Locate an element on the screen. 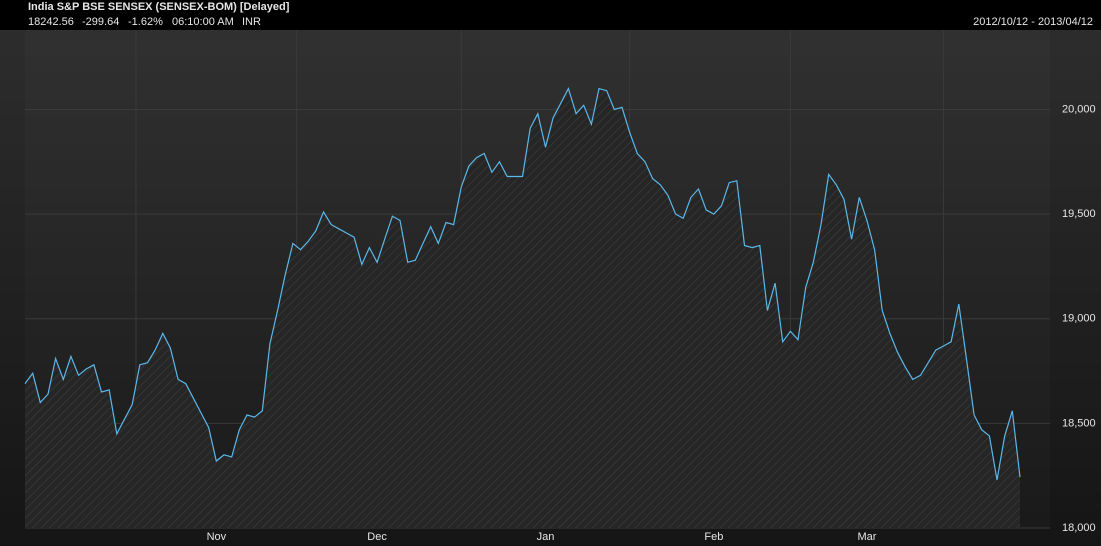 This screenshot has height=546, width=1101. x-tick-label: Mar is located at coordinates (866, 537).